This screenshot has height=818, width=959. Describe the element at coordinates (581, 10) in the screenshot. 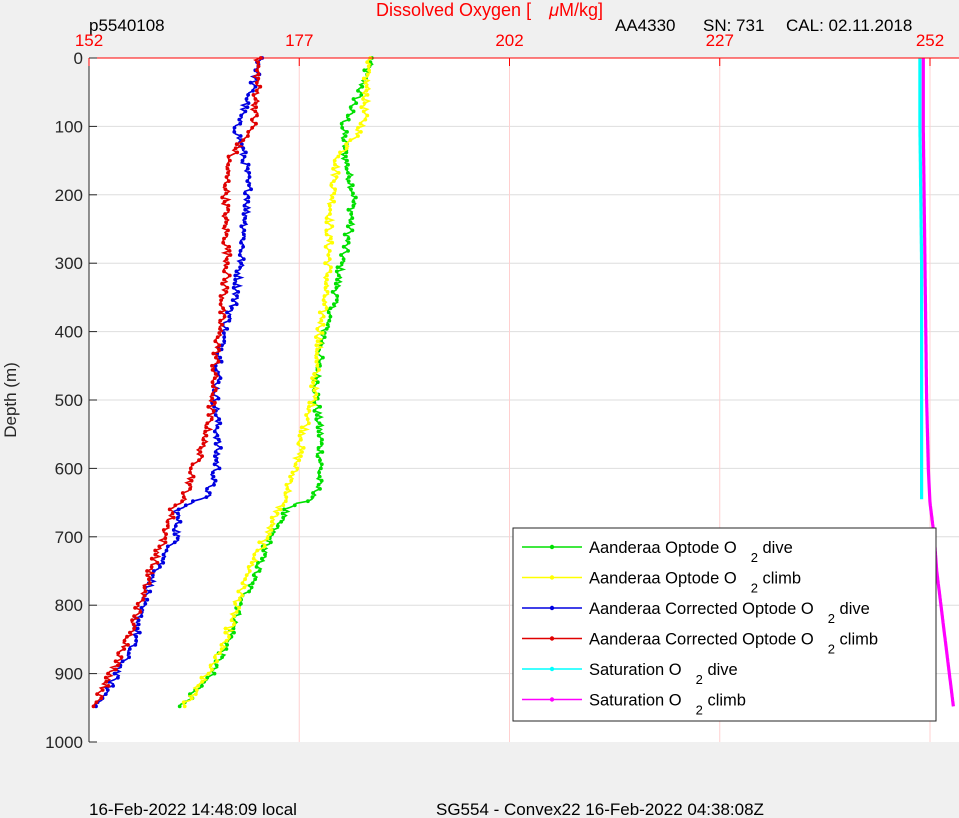

I see `title-unit: M/kg]` at that location.